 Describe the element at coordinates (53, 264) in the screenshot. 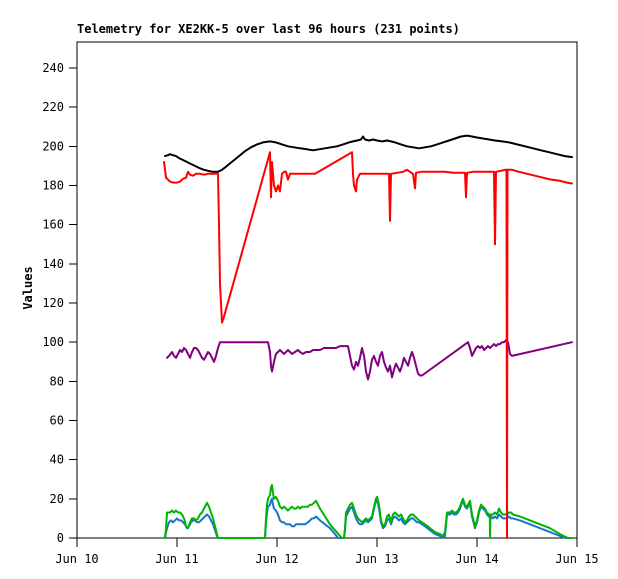

I see `y-tick-label: 140` at that location.